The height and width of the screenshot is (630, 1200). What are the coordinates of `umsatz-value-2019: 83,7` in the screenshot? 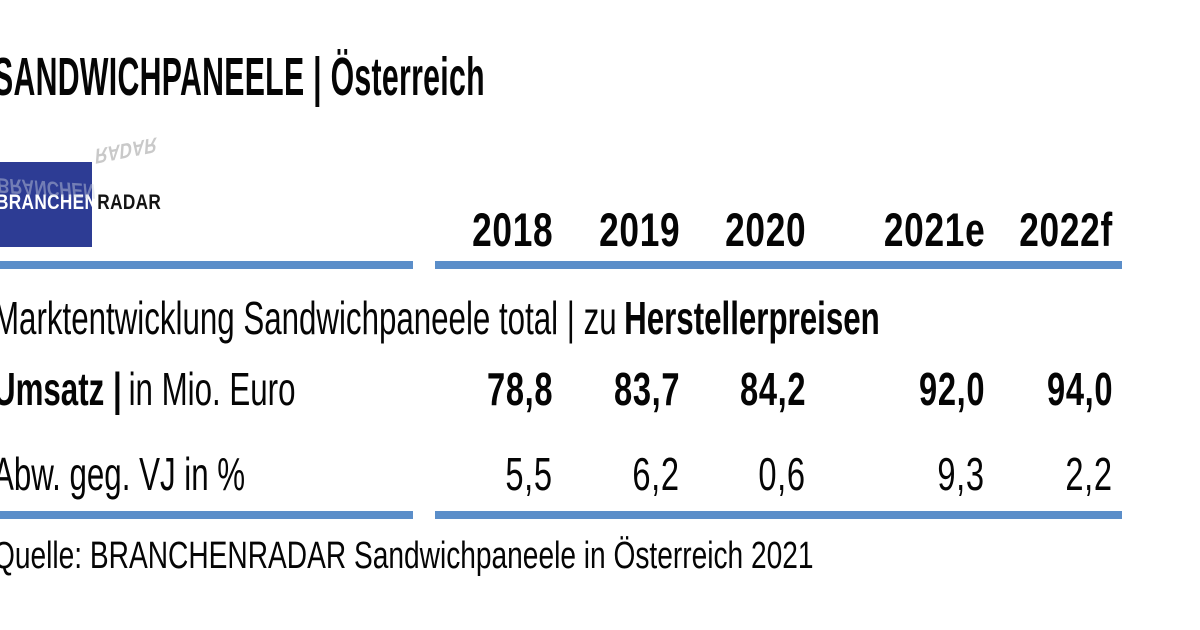 It's located at (646, 389).